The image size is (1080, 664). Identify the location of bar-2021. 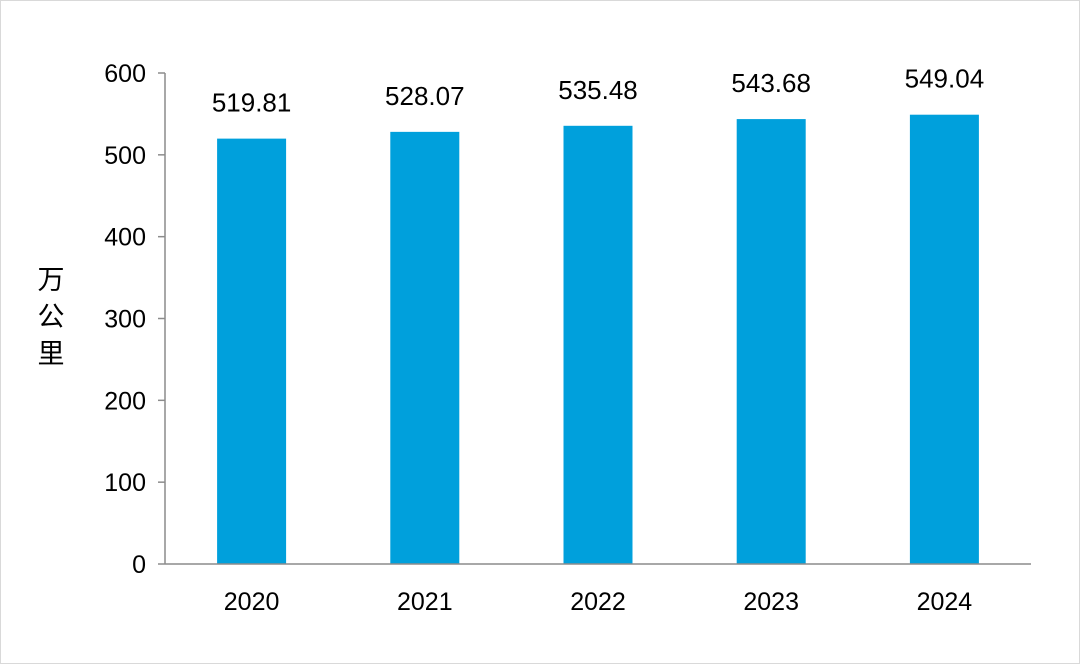
(425, 347).